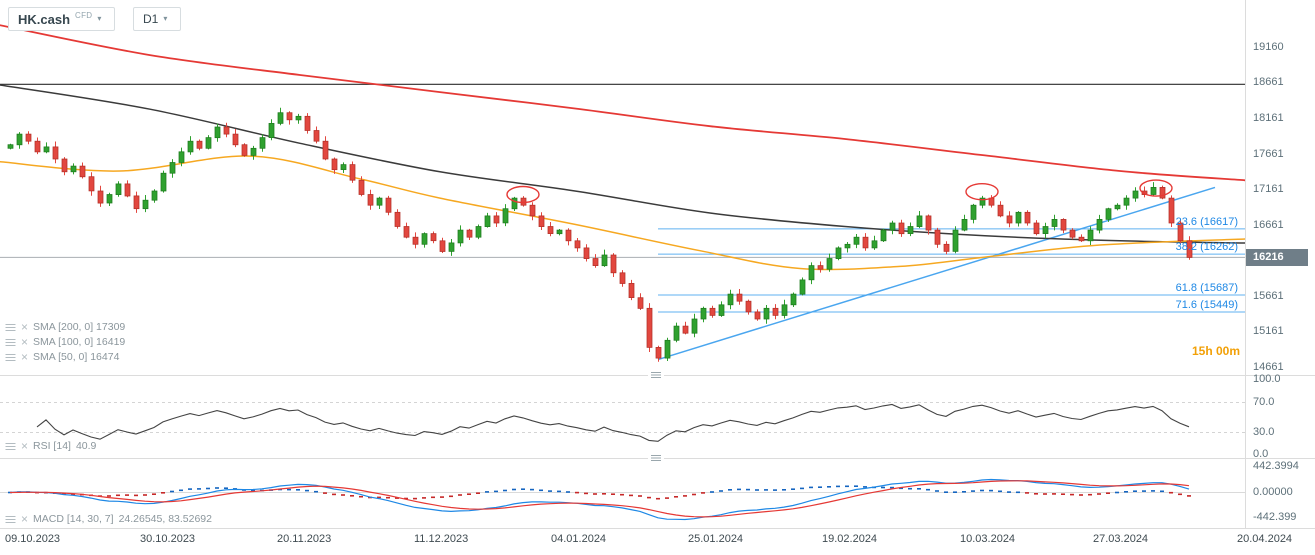 This screenshot has height=555, width=1315. Describe the element at coordinates (151, 19) in the screenshot. I see `timeframe-value: D1` at that location.